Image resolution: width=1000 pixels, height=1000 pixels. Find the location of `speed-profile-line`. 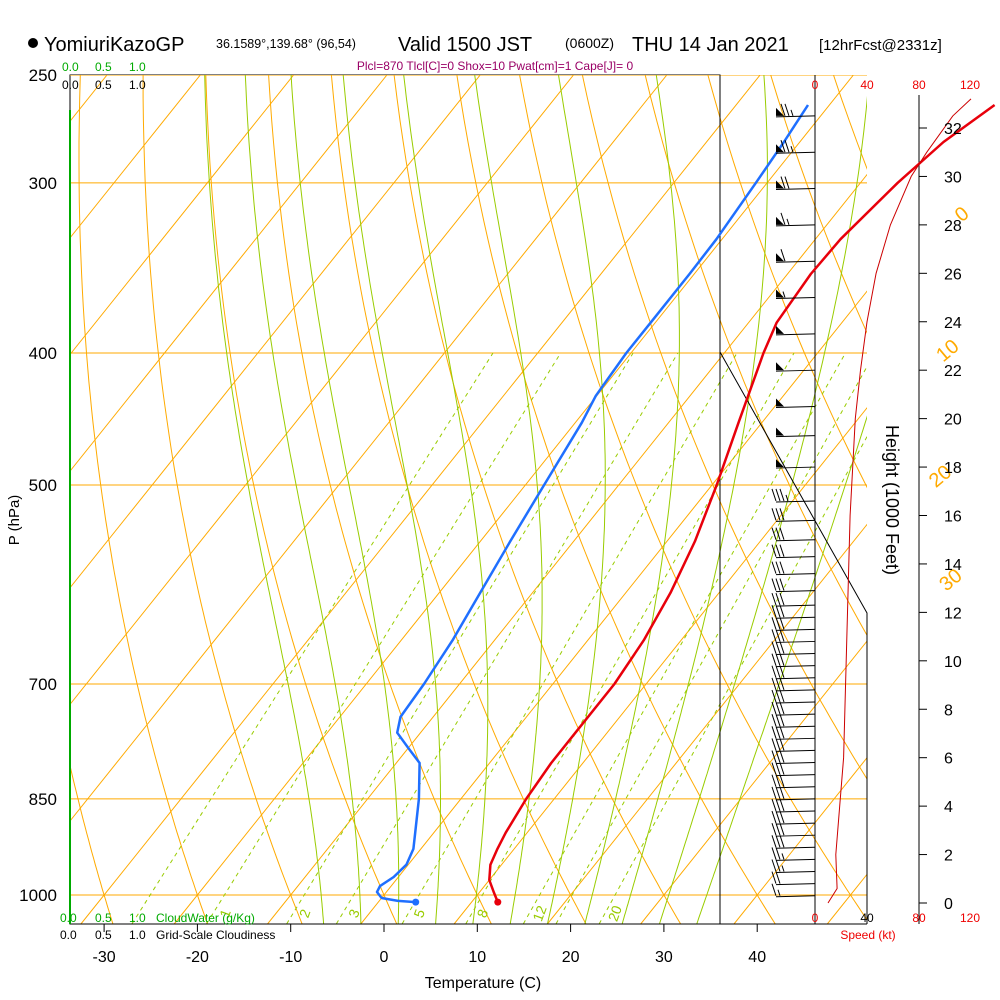

speed-profile-line is located at coordinates (899, 501).